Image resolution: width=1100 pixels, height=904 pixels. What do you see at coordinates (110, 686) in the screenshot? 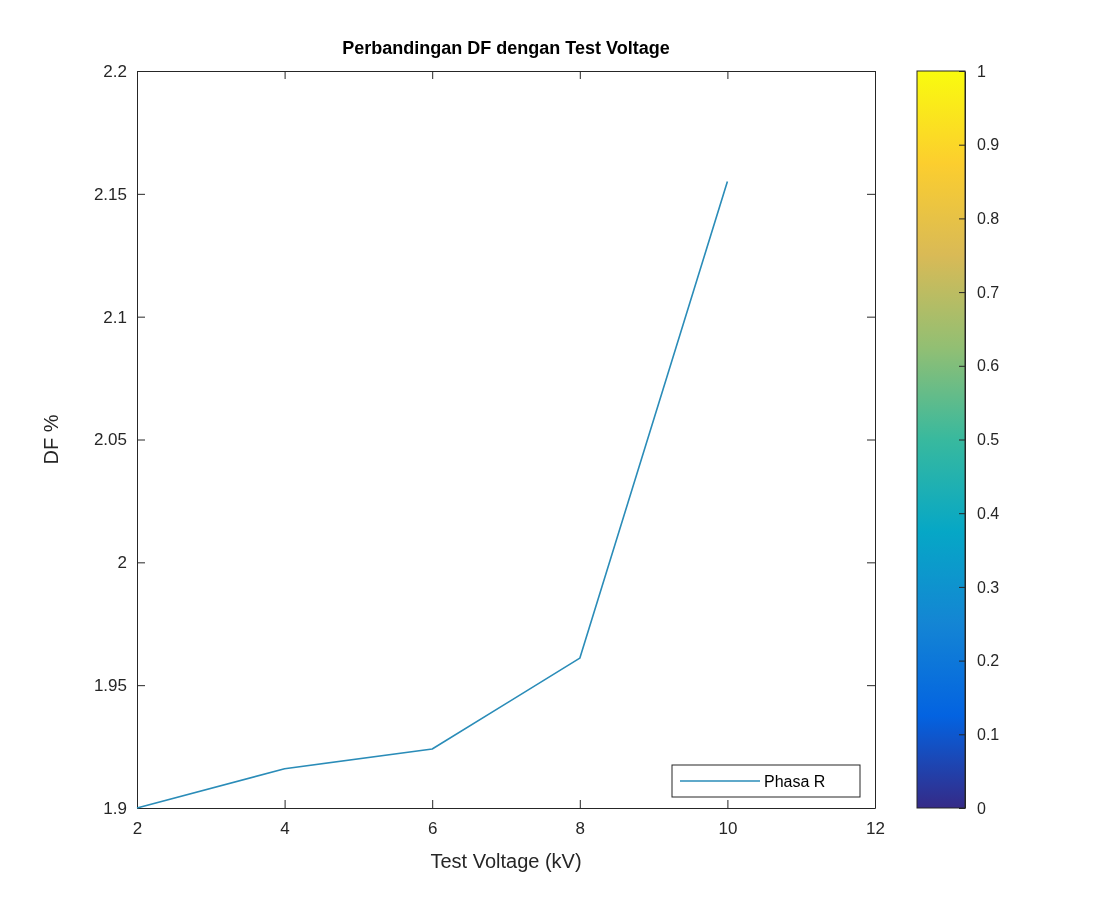
I see `y-tick-label: 1.95` at bounding box center [110, 686].